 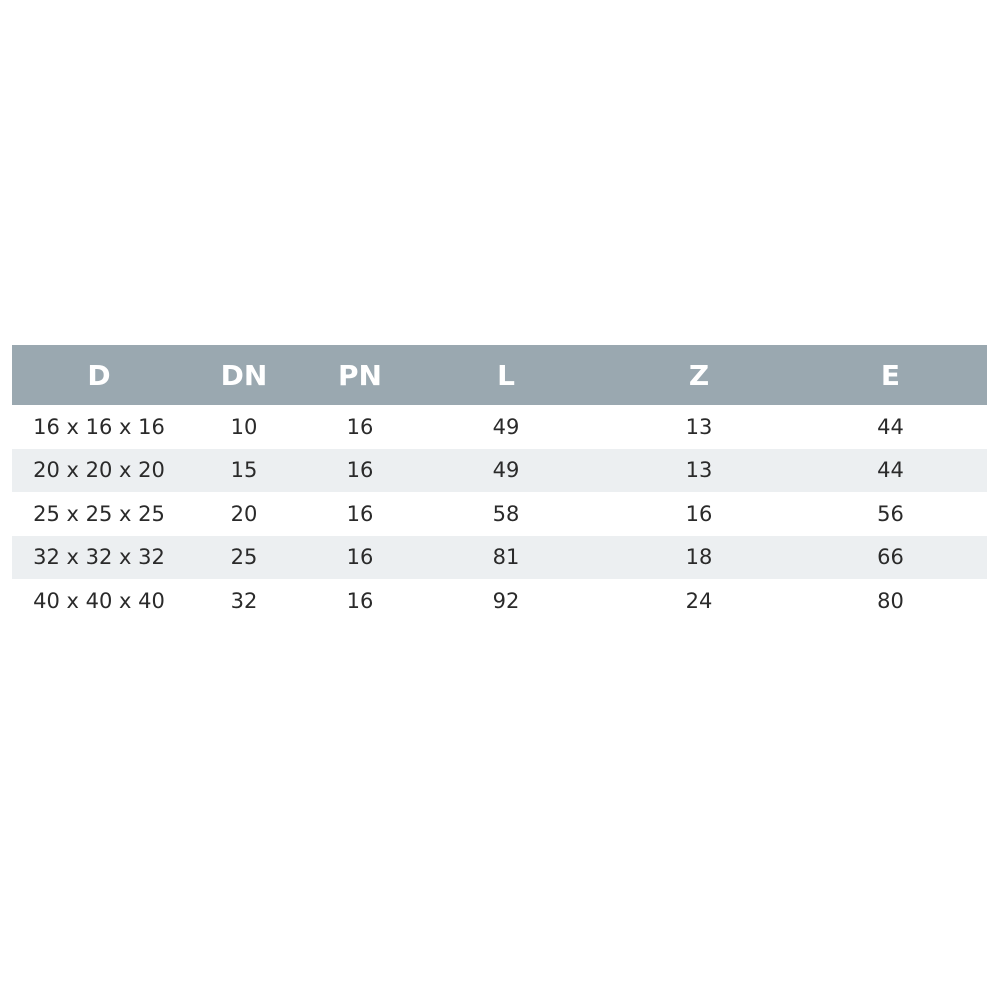 What do you see at coordinates (699, 557) in the screenshot?
I see `cell-z: 18` at bounding box center [699, 557].